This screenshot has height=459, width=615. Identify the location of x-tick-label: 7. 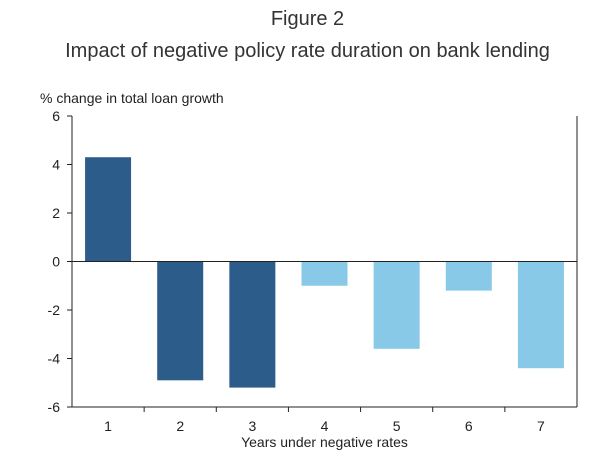
(541, 426).